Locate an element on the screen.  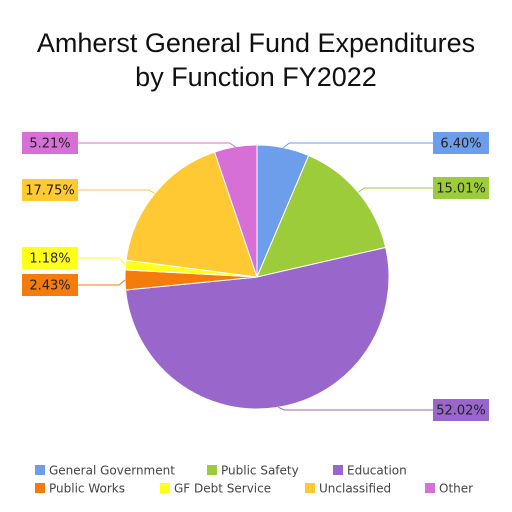
data-label: 52.02% is located at coordinates (461, 411).